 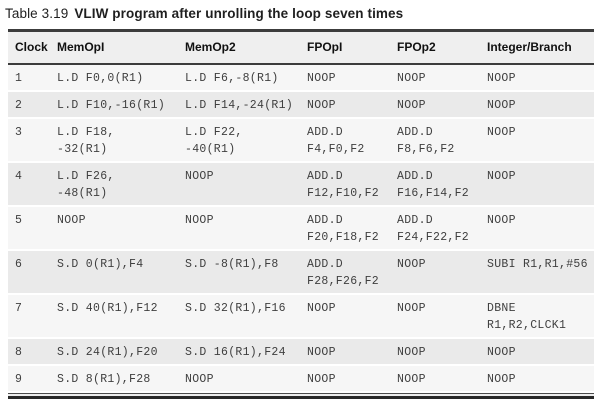 I want to click on cell-clock: 9, so click(x=29, y=379).